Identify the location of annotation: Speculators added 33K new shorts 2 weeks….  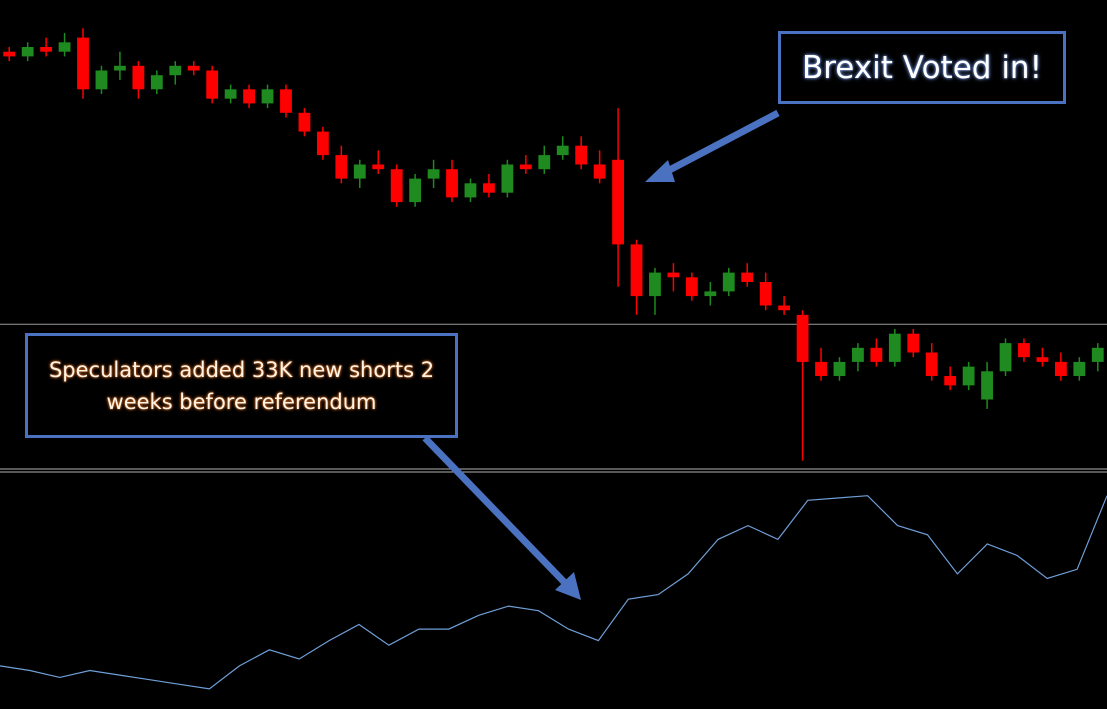
(241, 385).